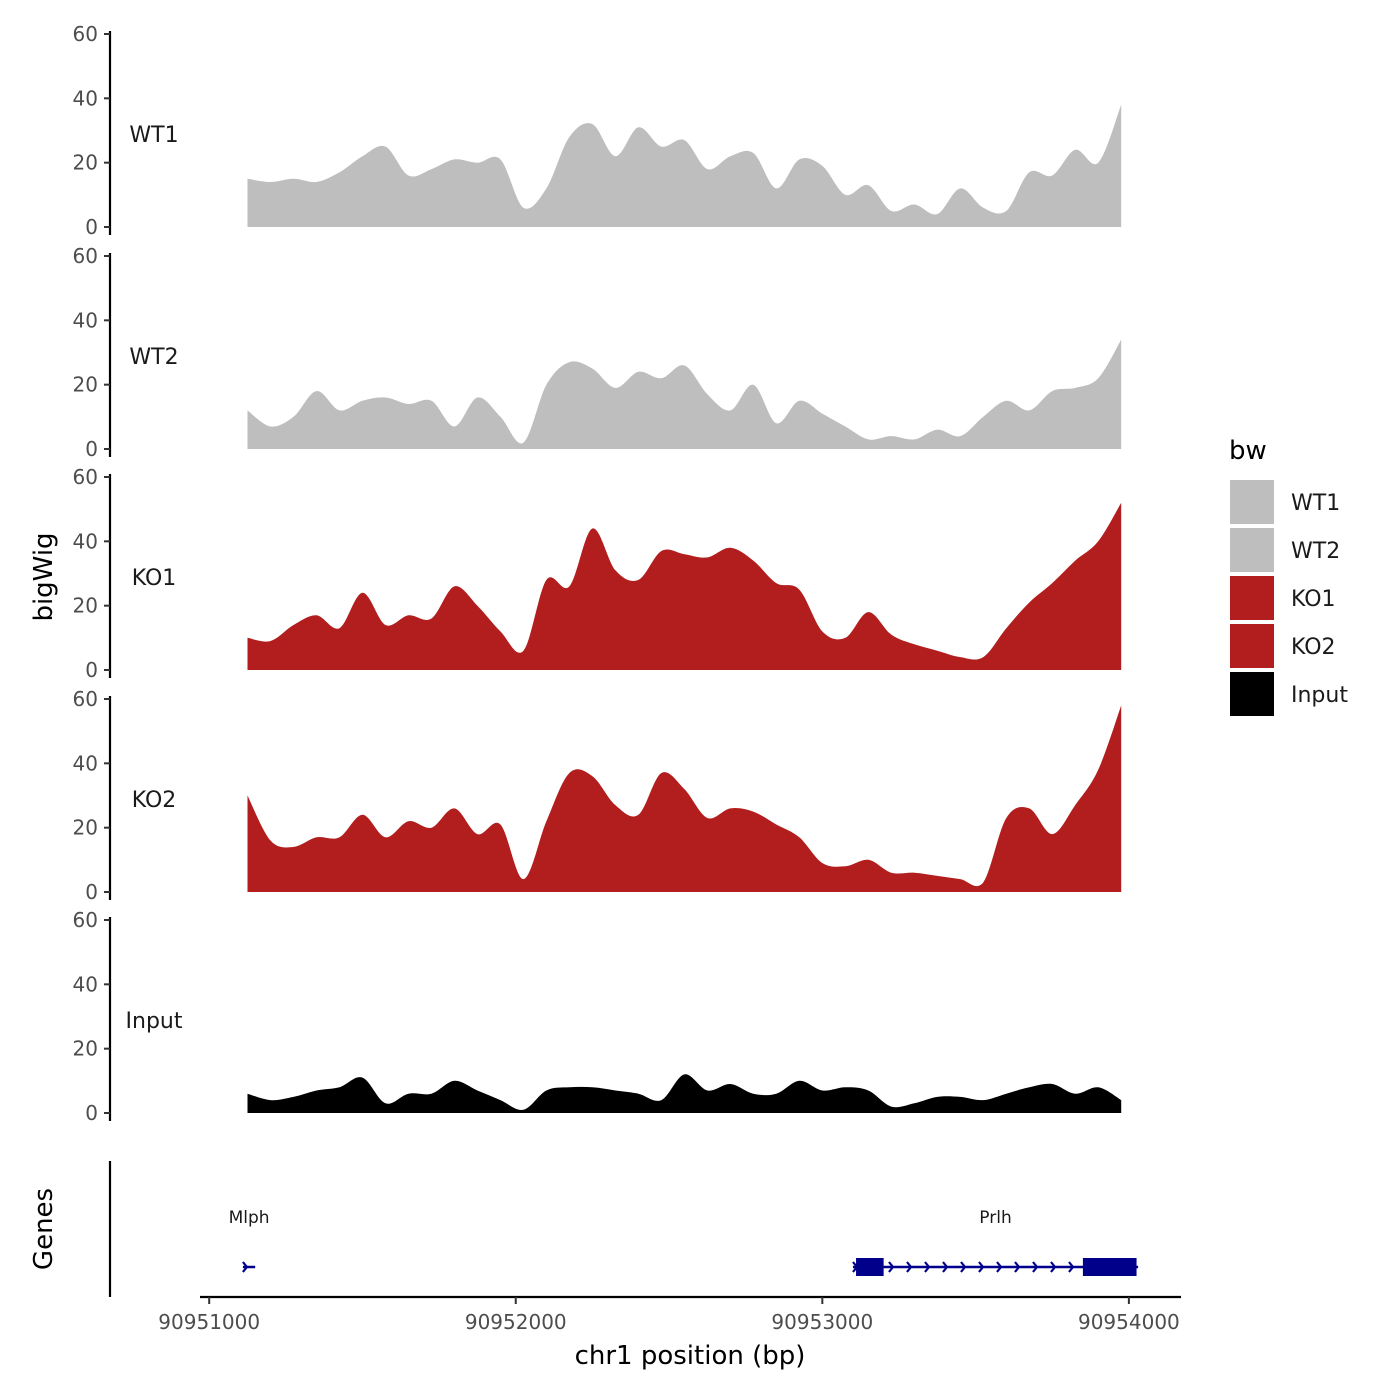  I want to click on legend-key-ko1, so click(1252, 598).